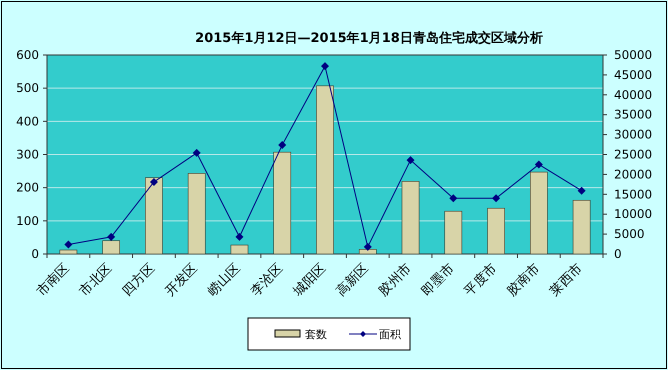 The image size is (668, 370). What do you see at coordinates (438, 280) in the screenshot?
I see `x-tick-label: 即墨市` at bounding box center [438, 280].